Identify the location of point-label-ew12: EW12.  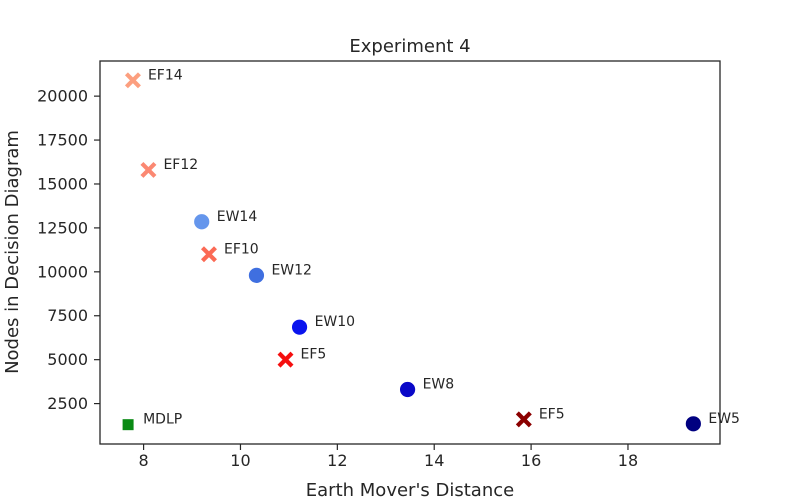
(291, 270).